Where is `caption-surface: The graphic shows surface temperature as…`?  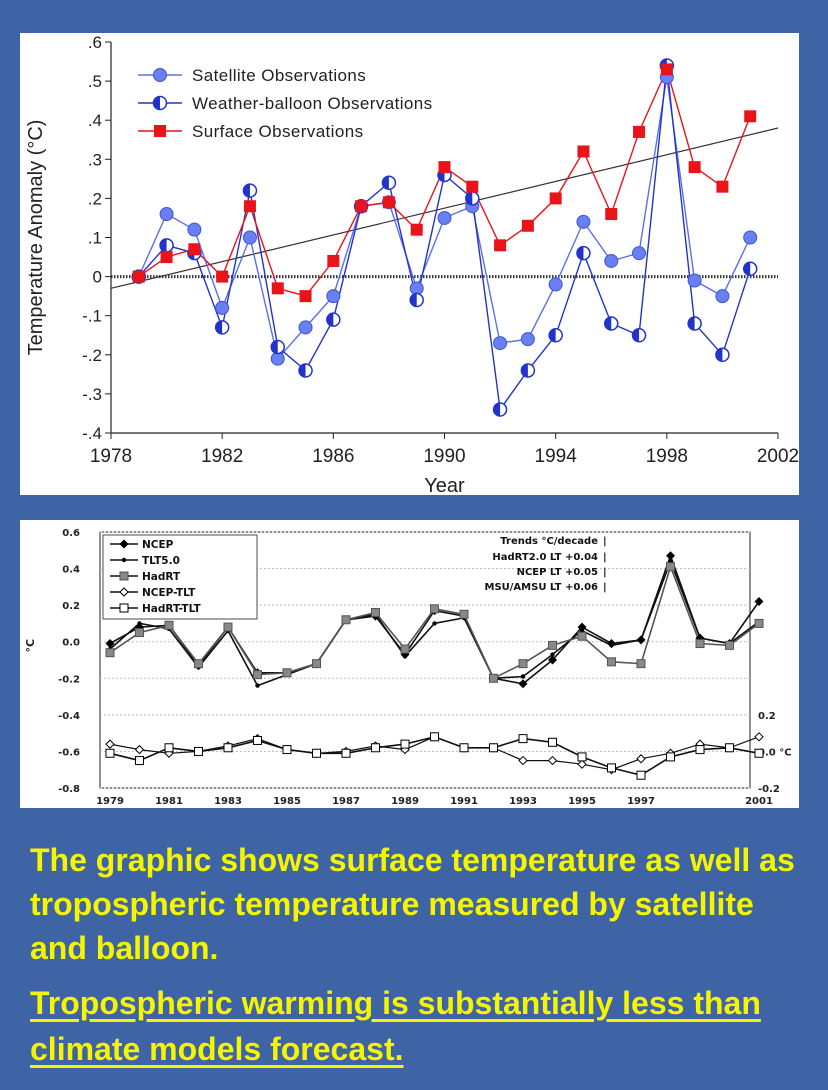 caption-surface: The graphic shows surface temperature as… is located at coordinates (412, 904).